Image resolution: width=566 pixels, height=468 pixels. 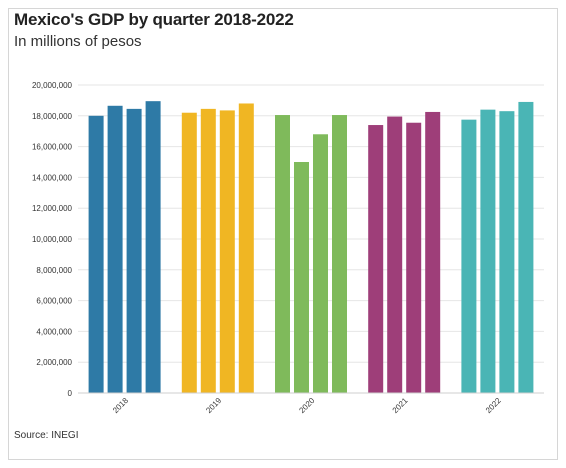 I want to click on y-tick-label: 14,000,000, so click(x=52, y=177).